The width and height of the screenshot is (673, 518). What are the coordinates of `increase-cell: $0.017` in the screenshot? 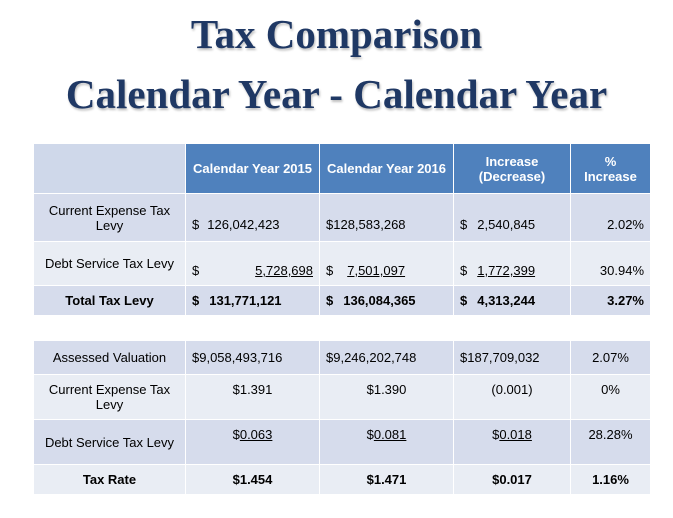 It's located at (512, 480).